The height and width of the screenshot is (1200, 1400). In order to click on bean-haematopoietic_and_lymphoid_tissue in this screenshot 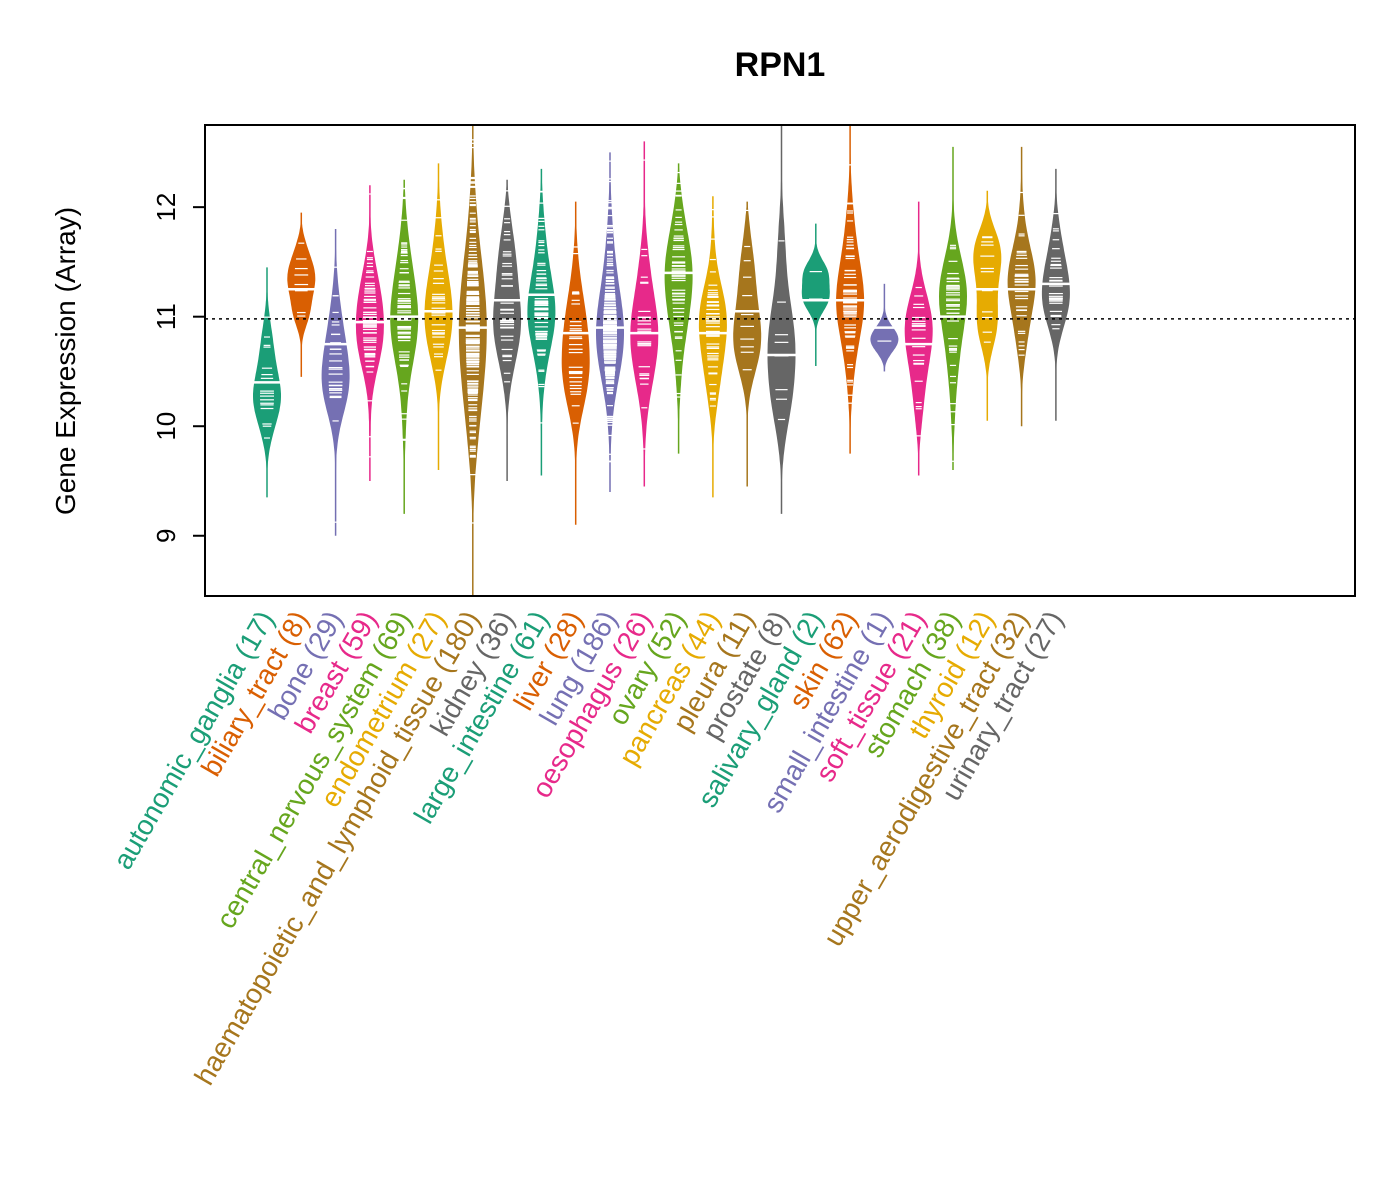, I will do `click(472, 360)`.